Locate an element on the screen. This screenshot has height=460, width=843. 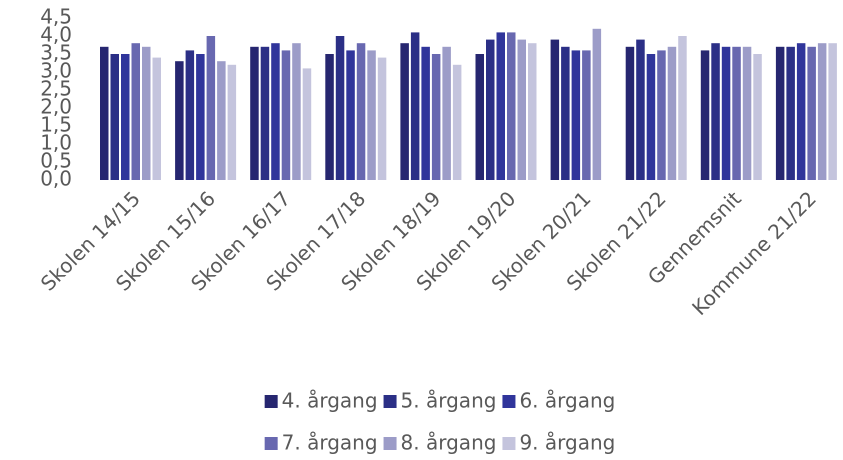
y-tick-label: 2,5 is located at coordinates (56, 89).